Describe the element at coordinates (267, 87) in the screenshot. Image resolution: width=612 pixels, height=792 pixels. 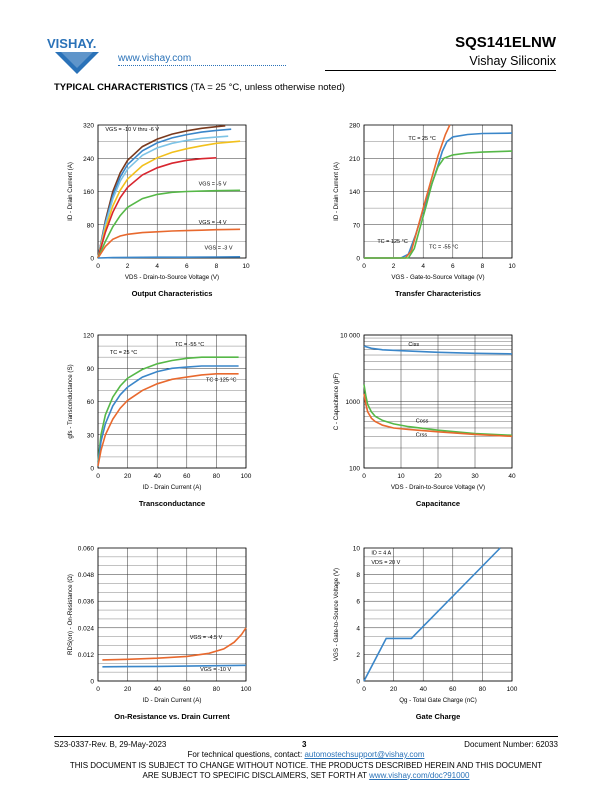
I see `section-condition: (TA = 25 °C, unless otherwise noted)` at that location.